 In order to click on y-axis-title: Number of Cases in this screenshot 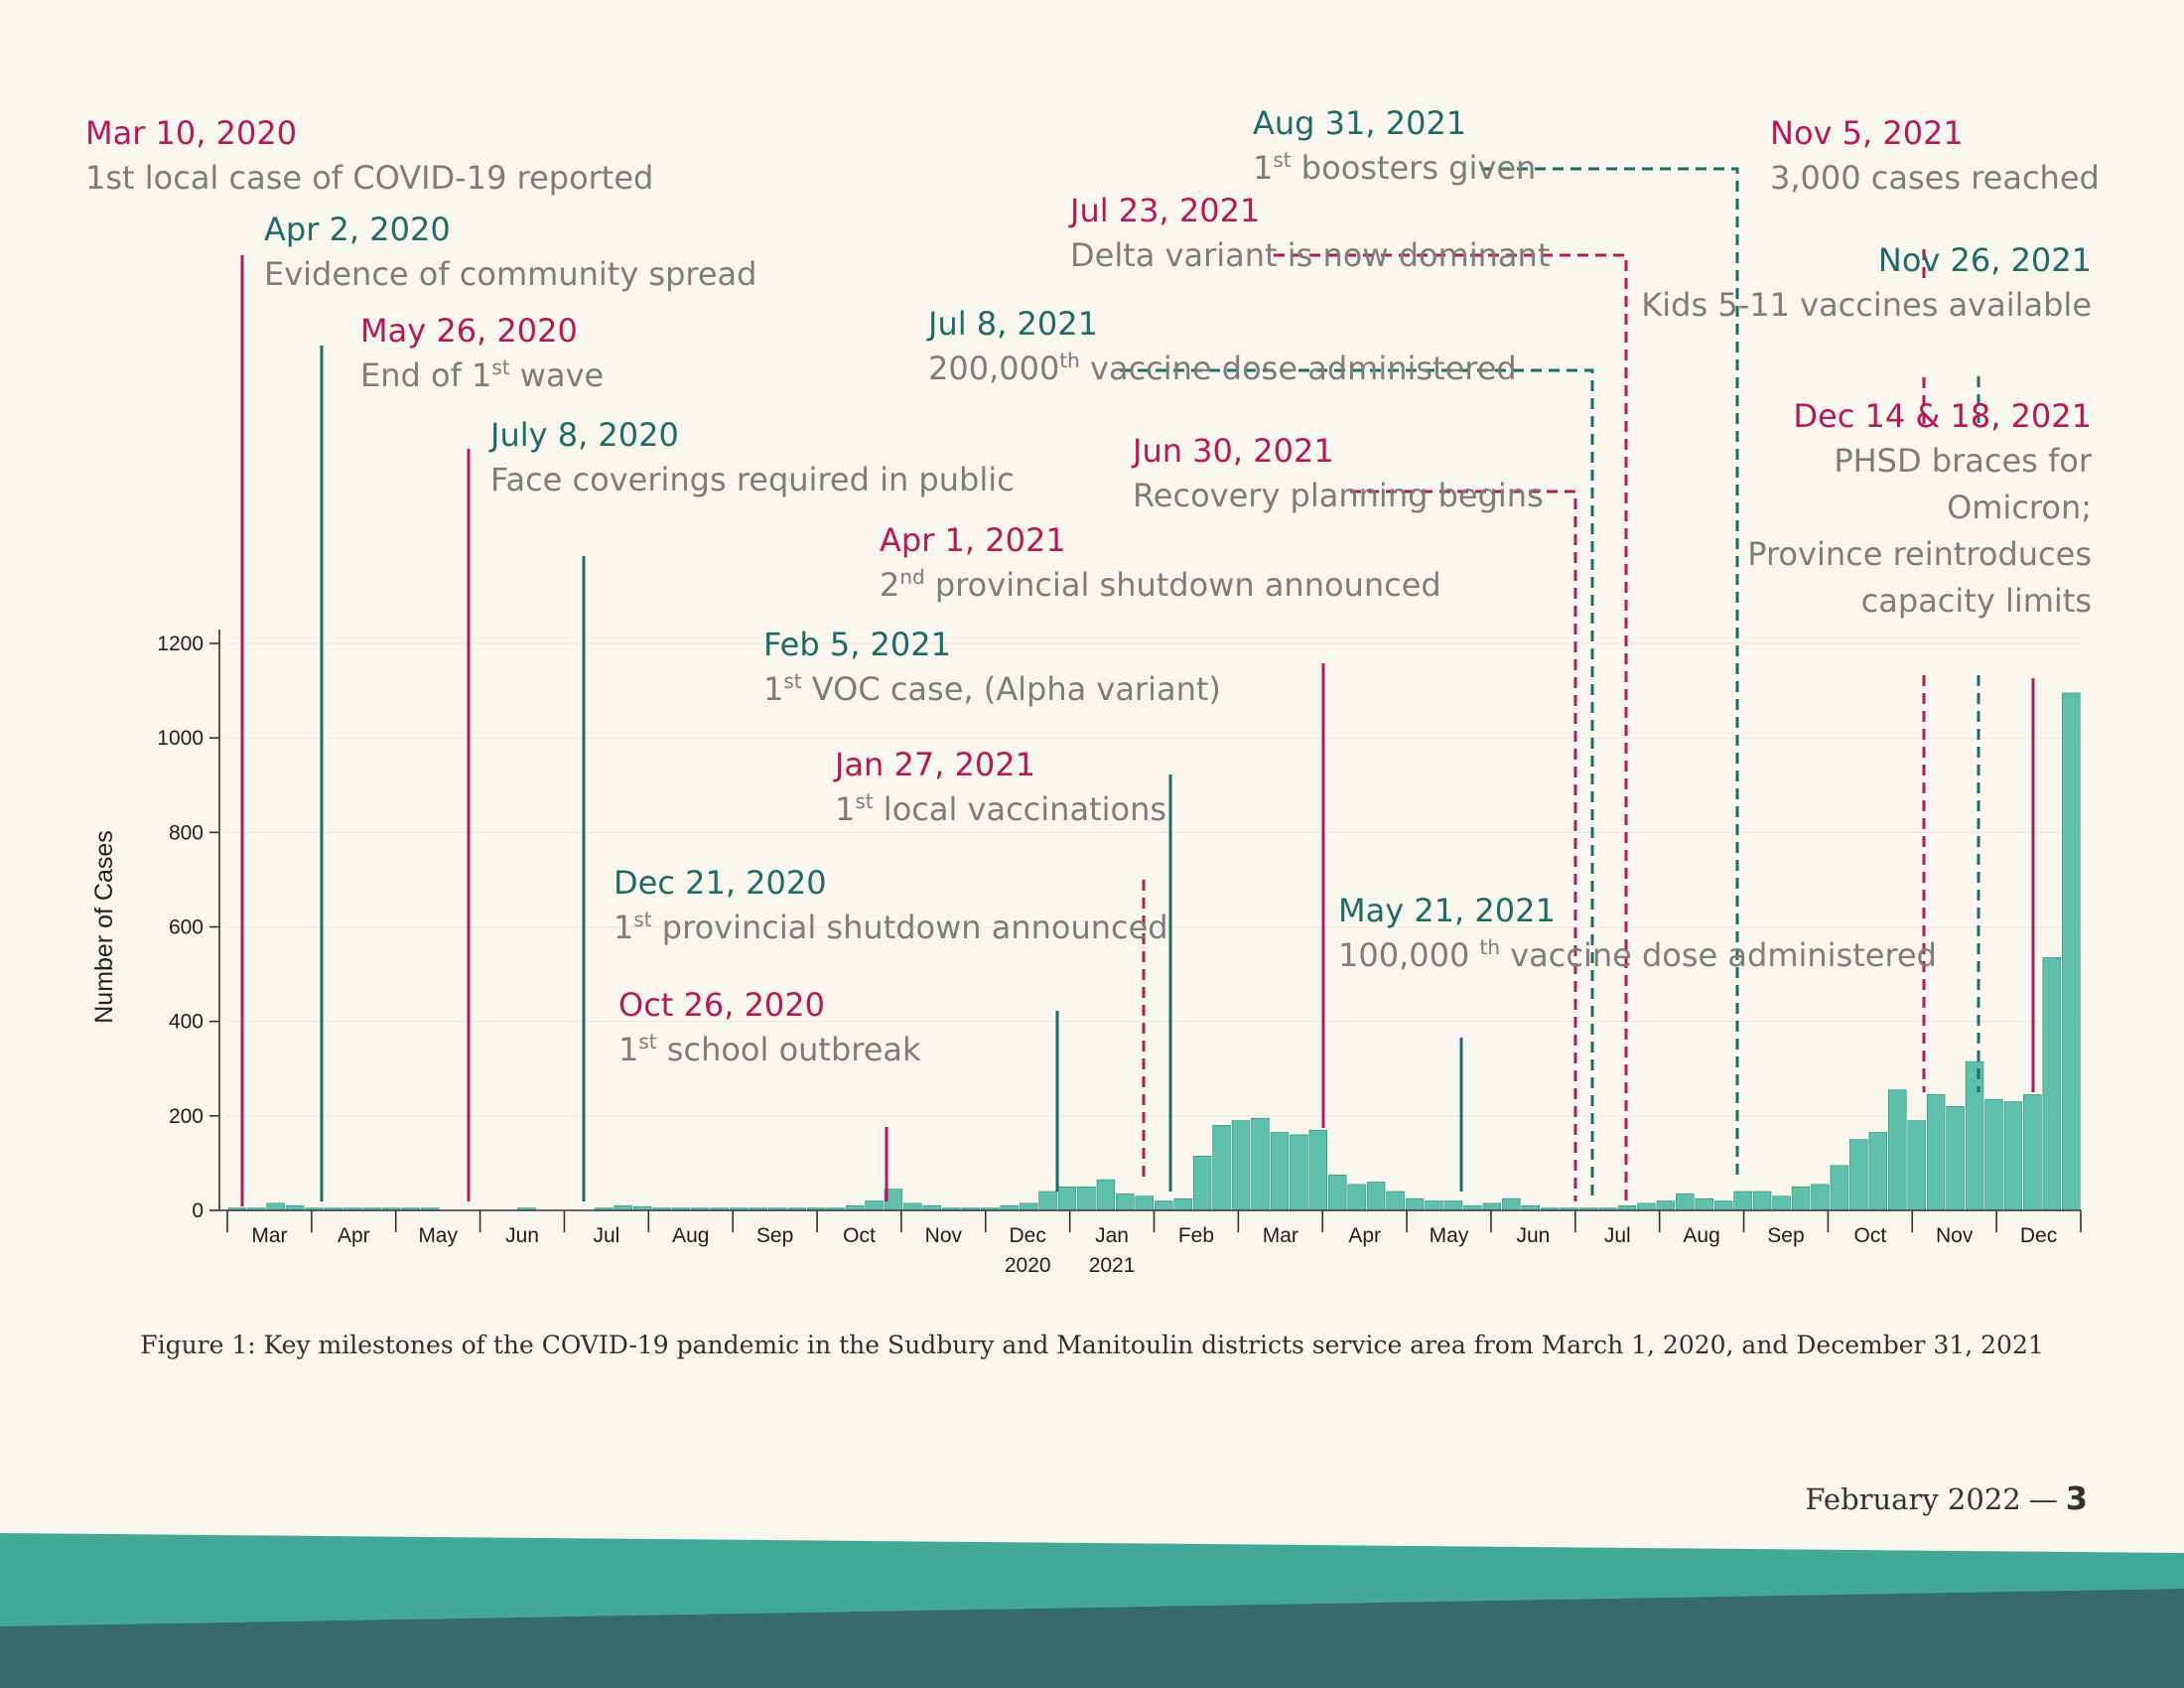, I will do `click(104, 927)`.